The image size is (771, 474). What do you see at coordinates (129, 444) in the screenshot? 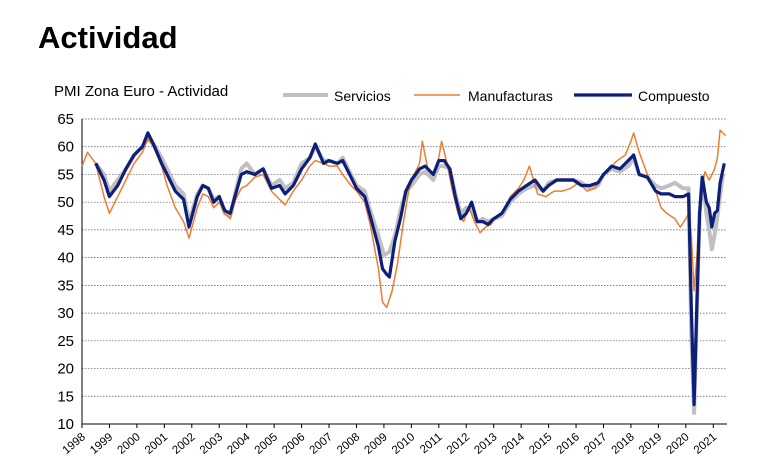
I see `x-tick-label: 2000` at bounding box center [129, 444].